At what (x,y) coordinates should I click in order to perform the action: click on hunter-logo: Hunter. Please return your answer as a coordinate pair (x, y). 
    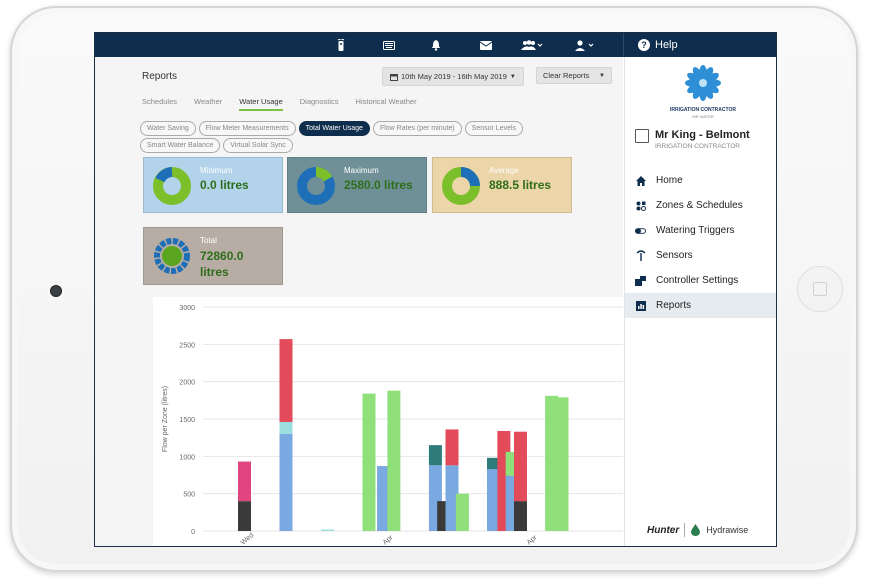
    Looking at the image, I should click on (663, 530).